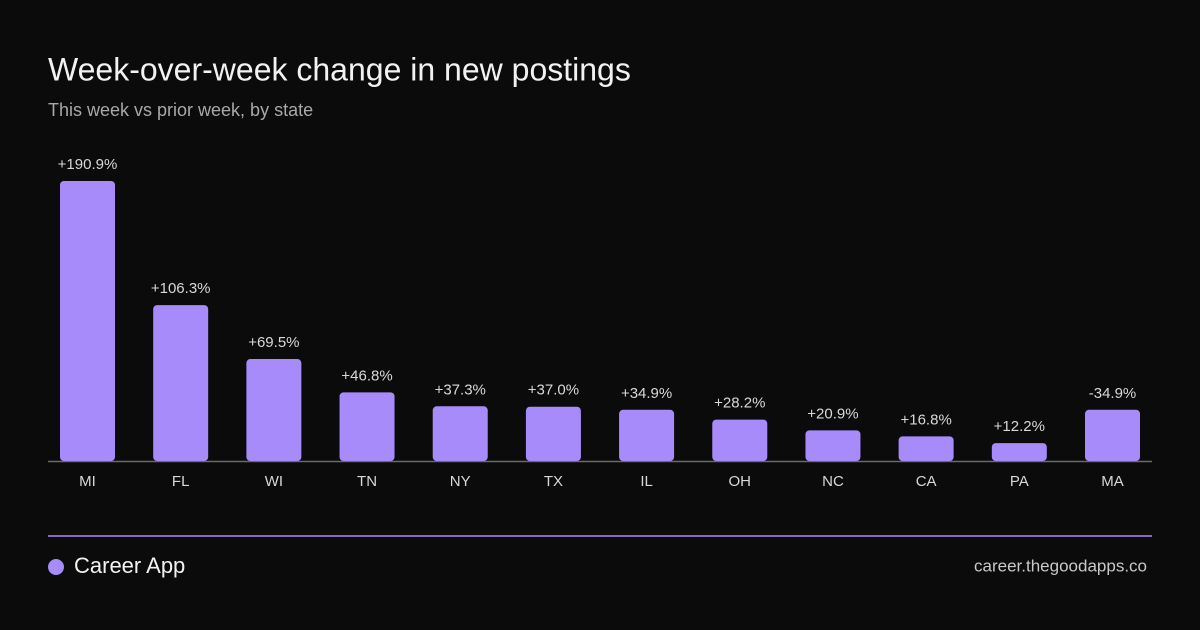 The width and height of the screenshot is (1200, 630). Describe the element at coordinates (833, 481) in the screenshot. I see `x-tick-label: NC` at that location.